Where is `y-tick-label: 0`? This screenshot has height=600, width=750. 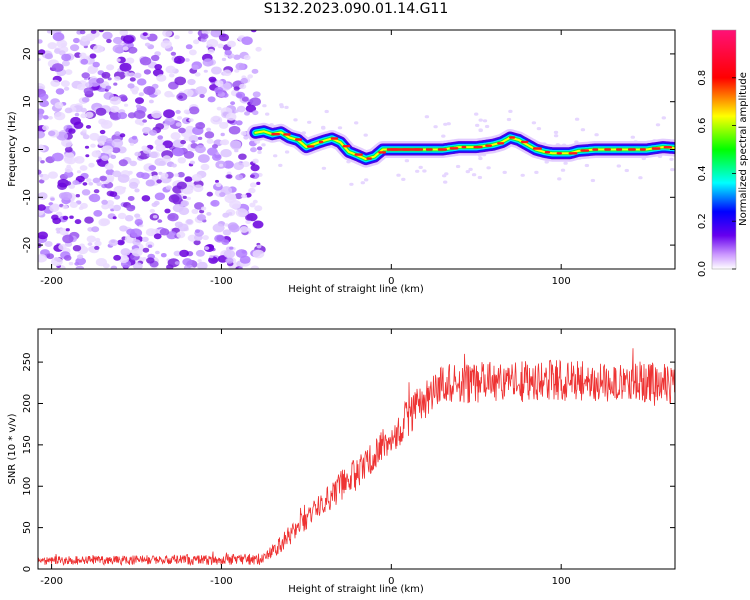 y-tick-label: 0 is located at coordinates (27, 569).